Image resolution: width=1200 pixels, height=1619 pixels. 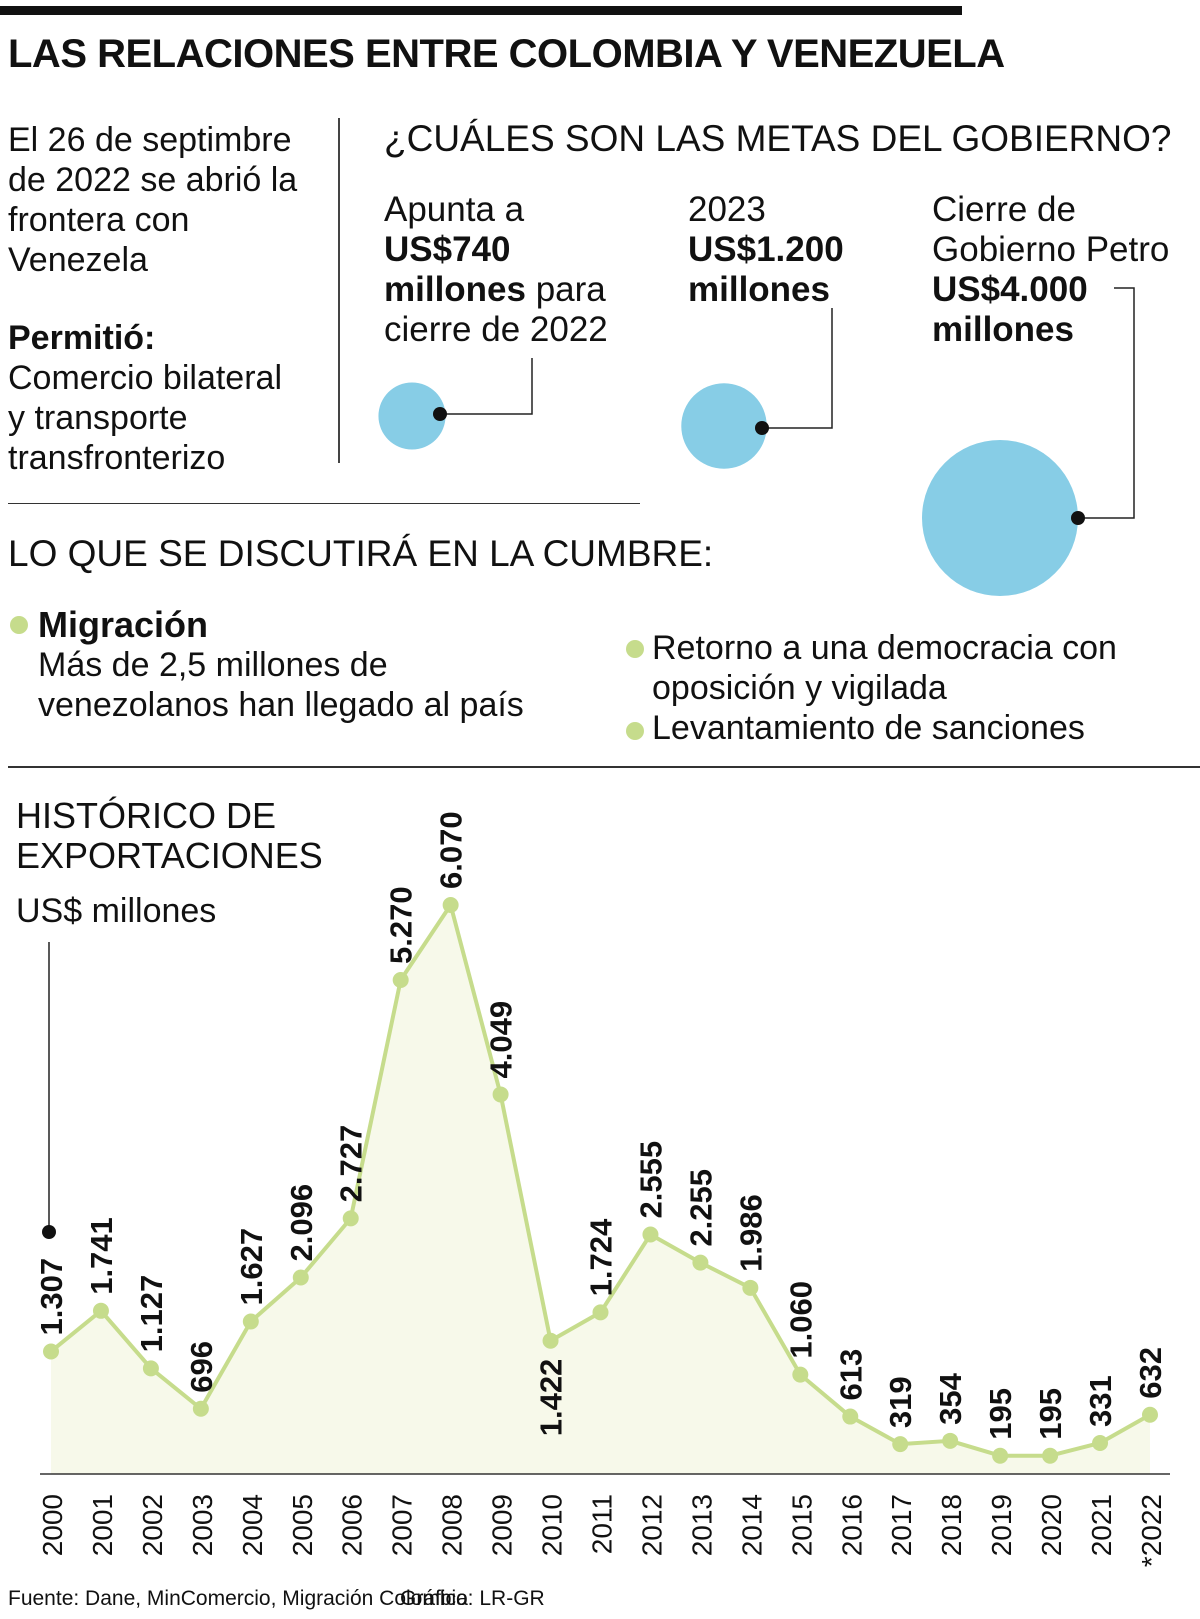 What do you see at coordinates (361, 553) in the screenshot?
I see `discussion-title: LO QUE SE DISCUTIRÁ EN LA CUMBRE:` at bounding box center [361, 553].